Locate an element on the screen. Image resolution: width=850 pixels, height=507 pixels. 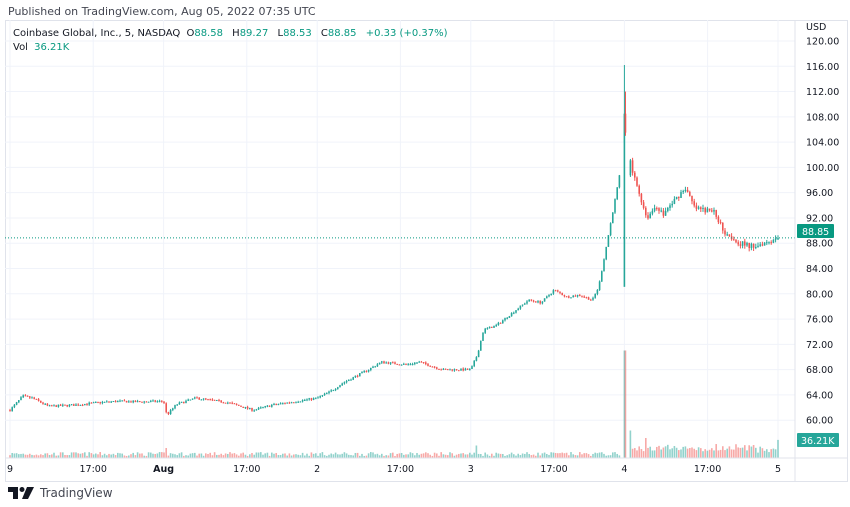
volume-label: Vol is located at coordinates (20, 47).